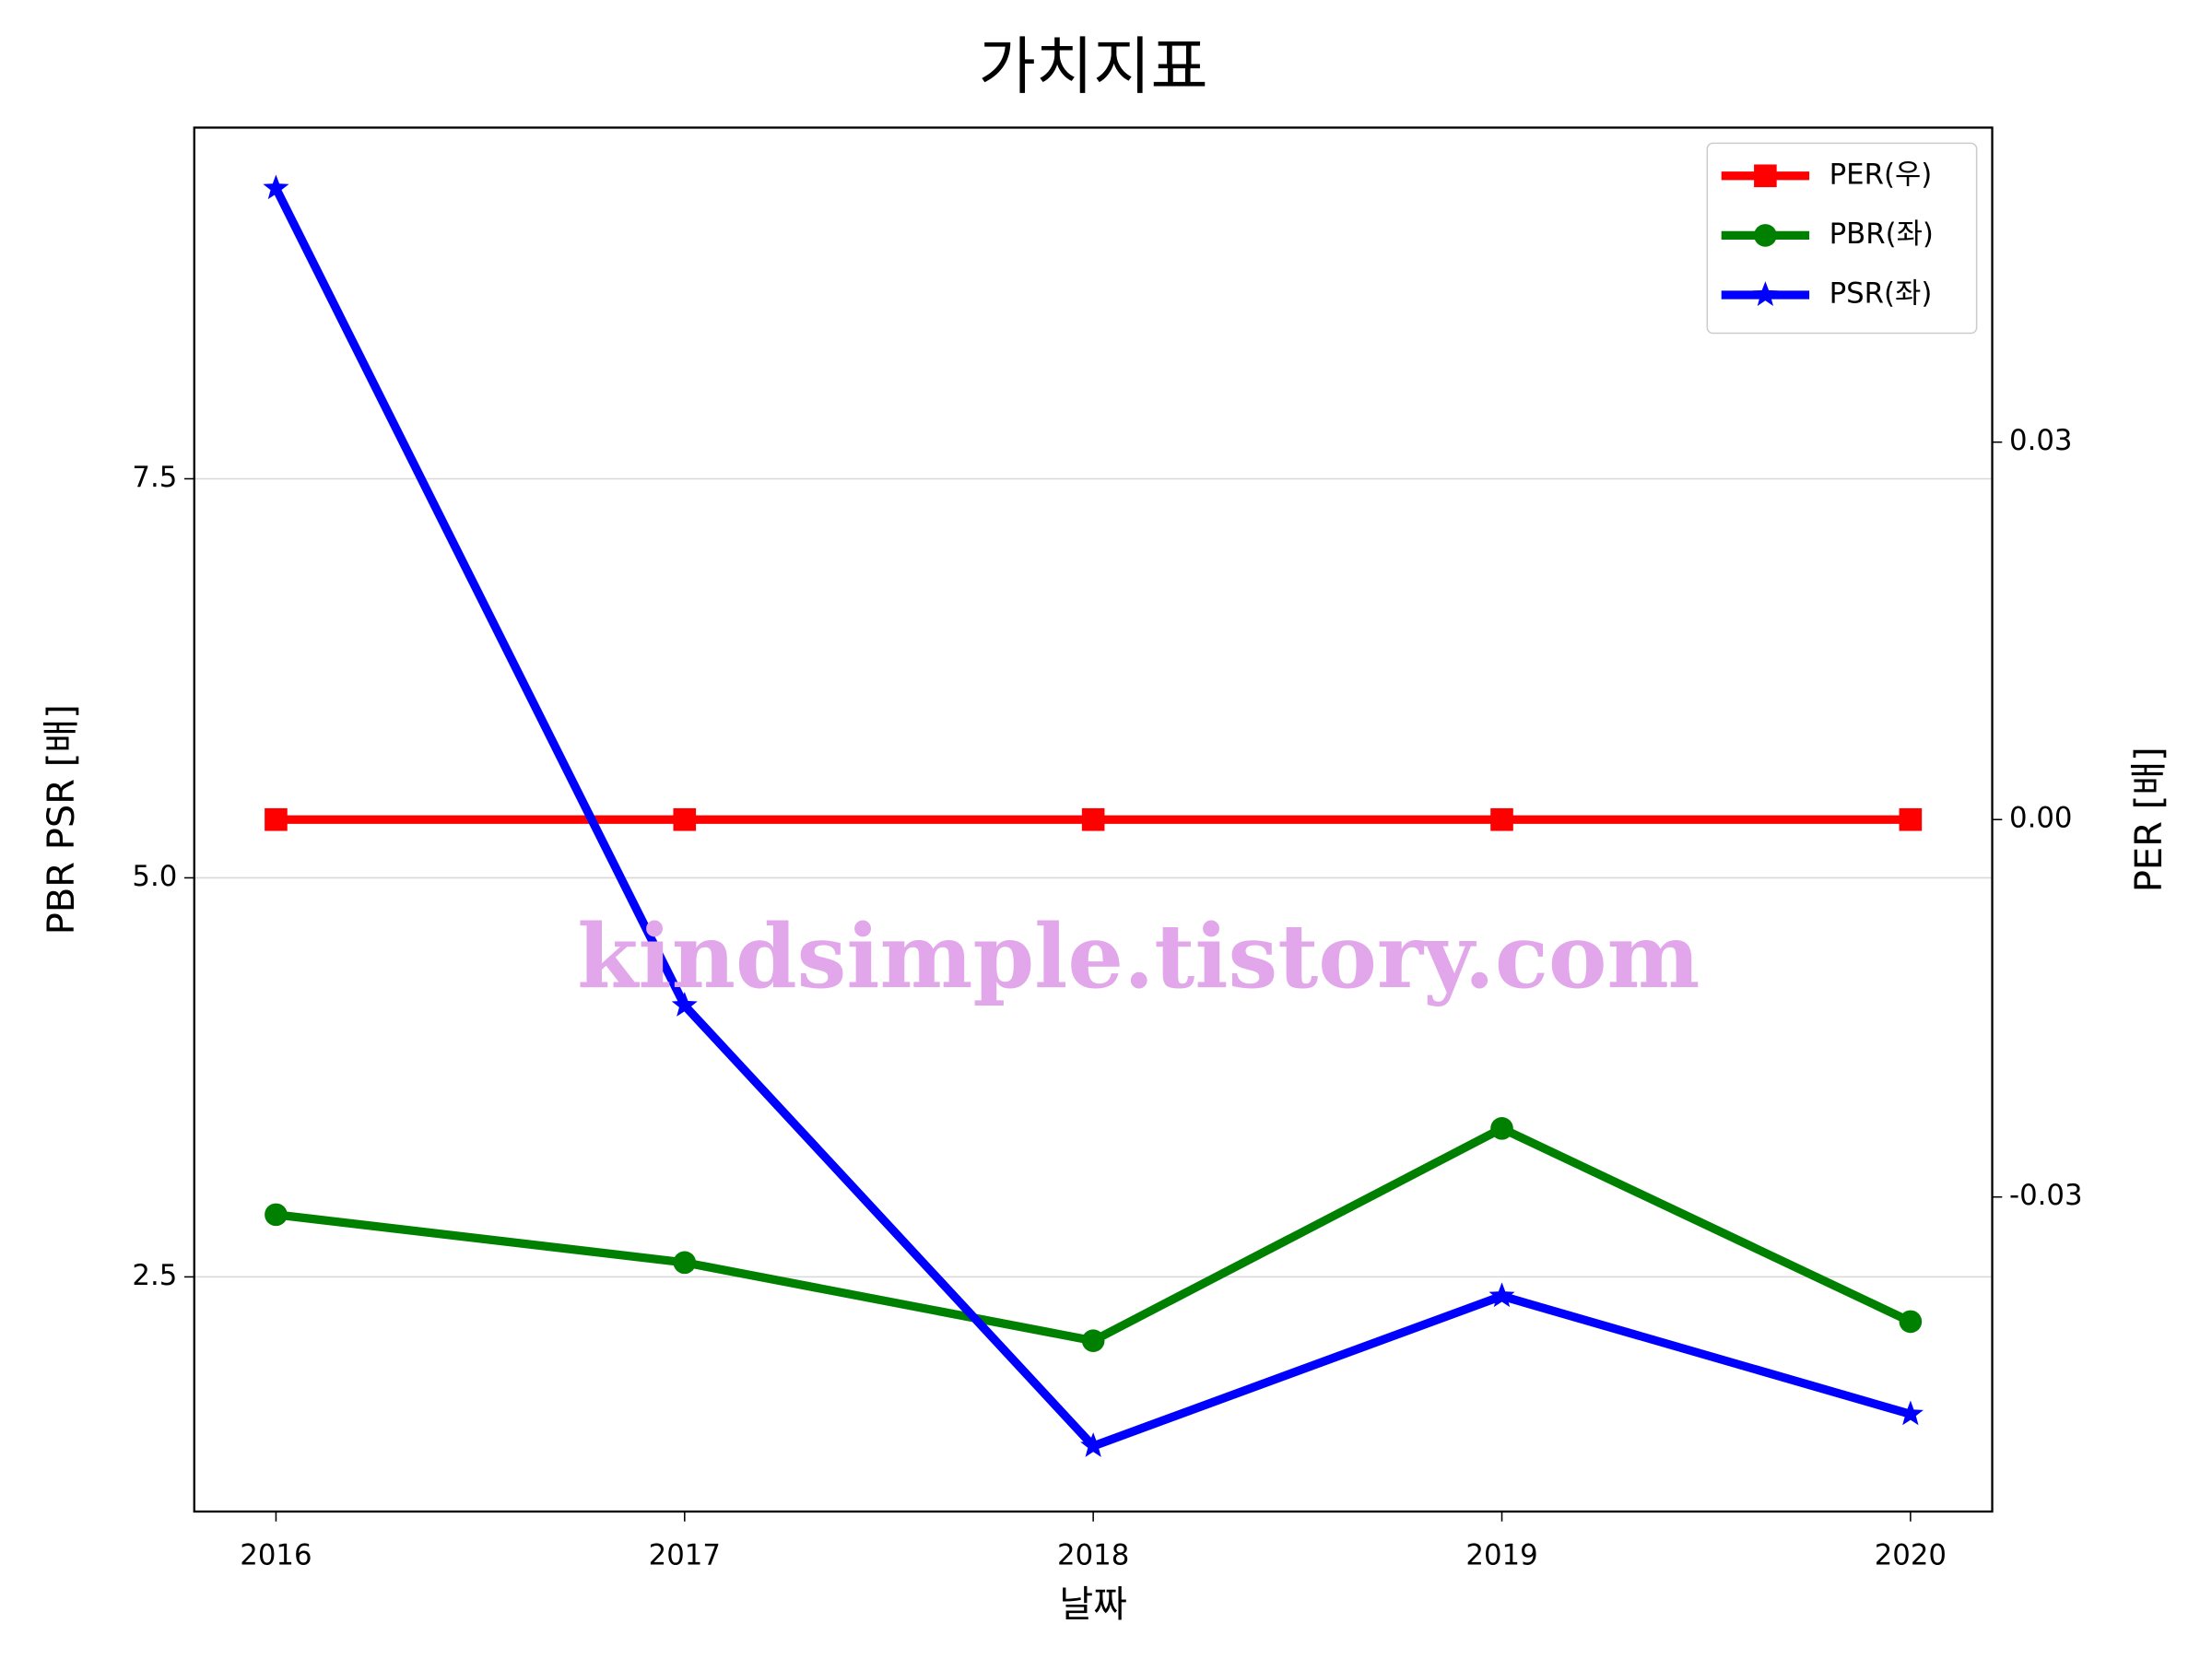 This screenshot has width=2212, height=1659. What do you see at coordinates (2040, 818) in the screenshot?
I see `y2-tick-label: 0.00` at bounding box center [2040, 818].